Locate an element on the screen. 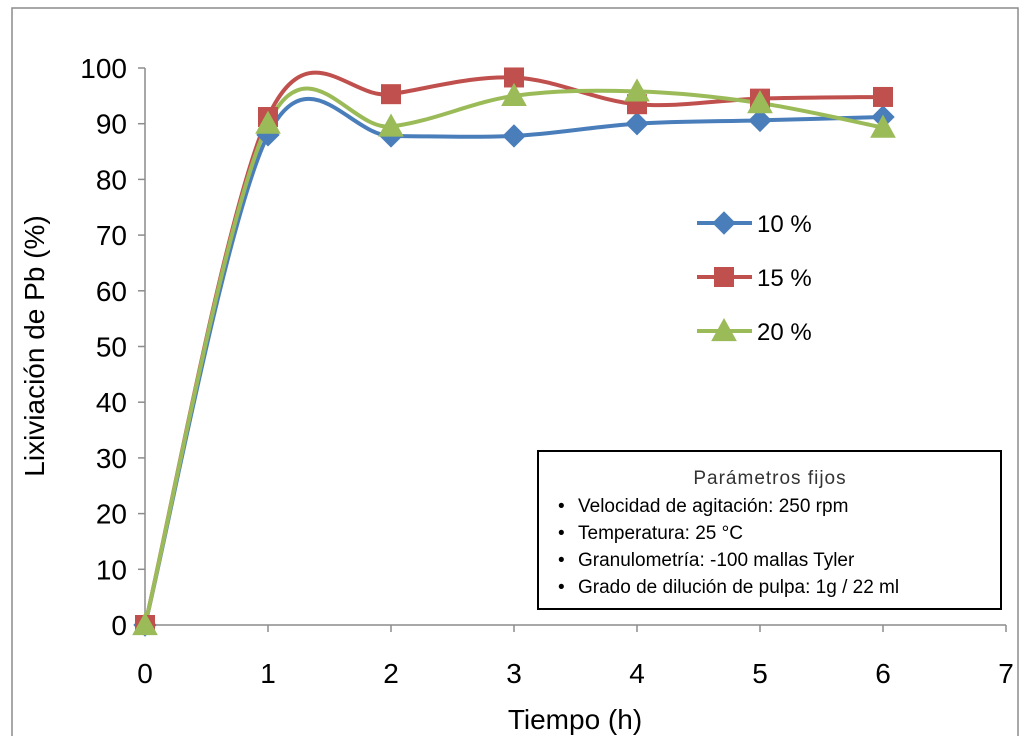  legend: 10 % 15 % 20 % is located at coordinates (754, 278).